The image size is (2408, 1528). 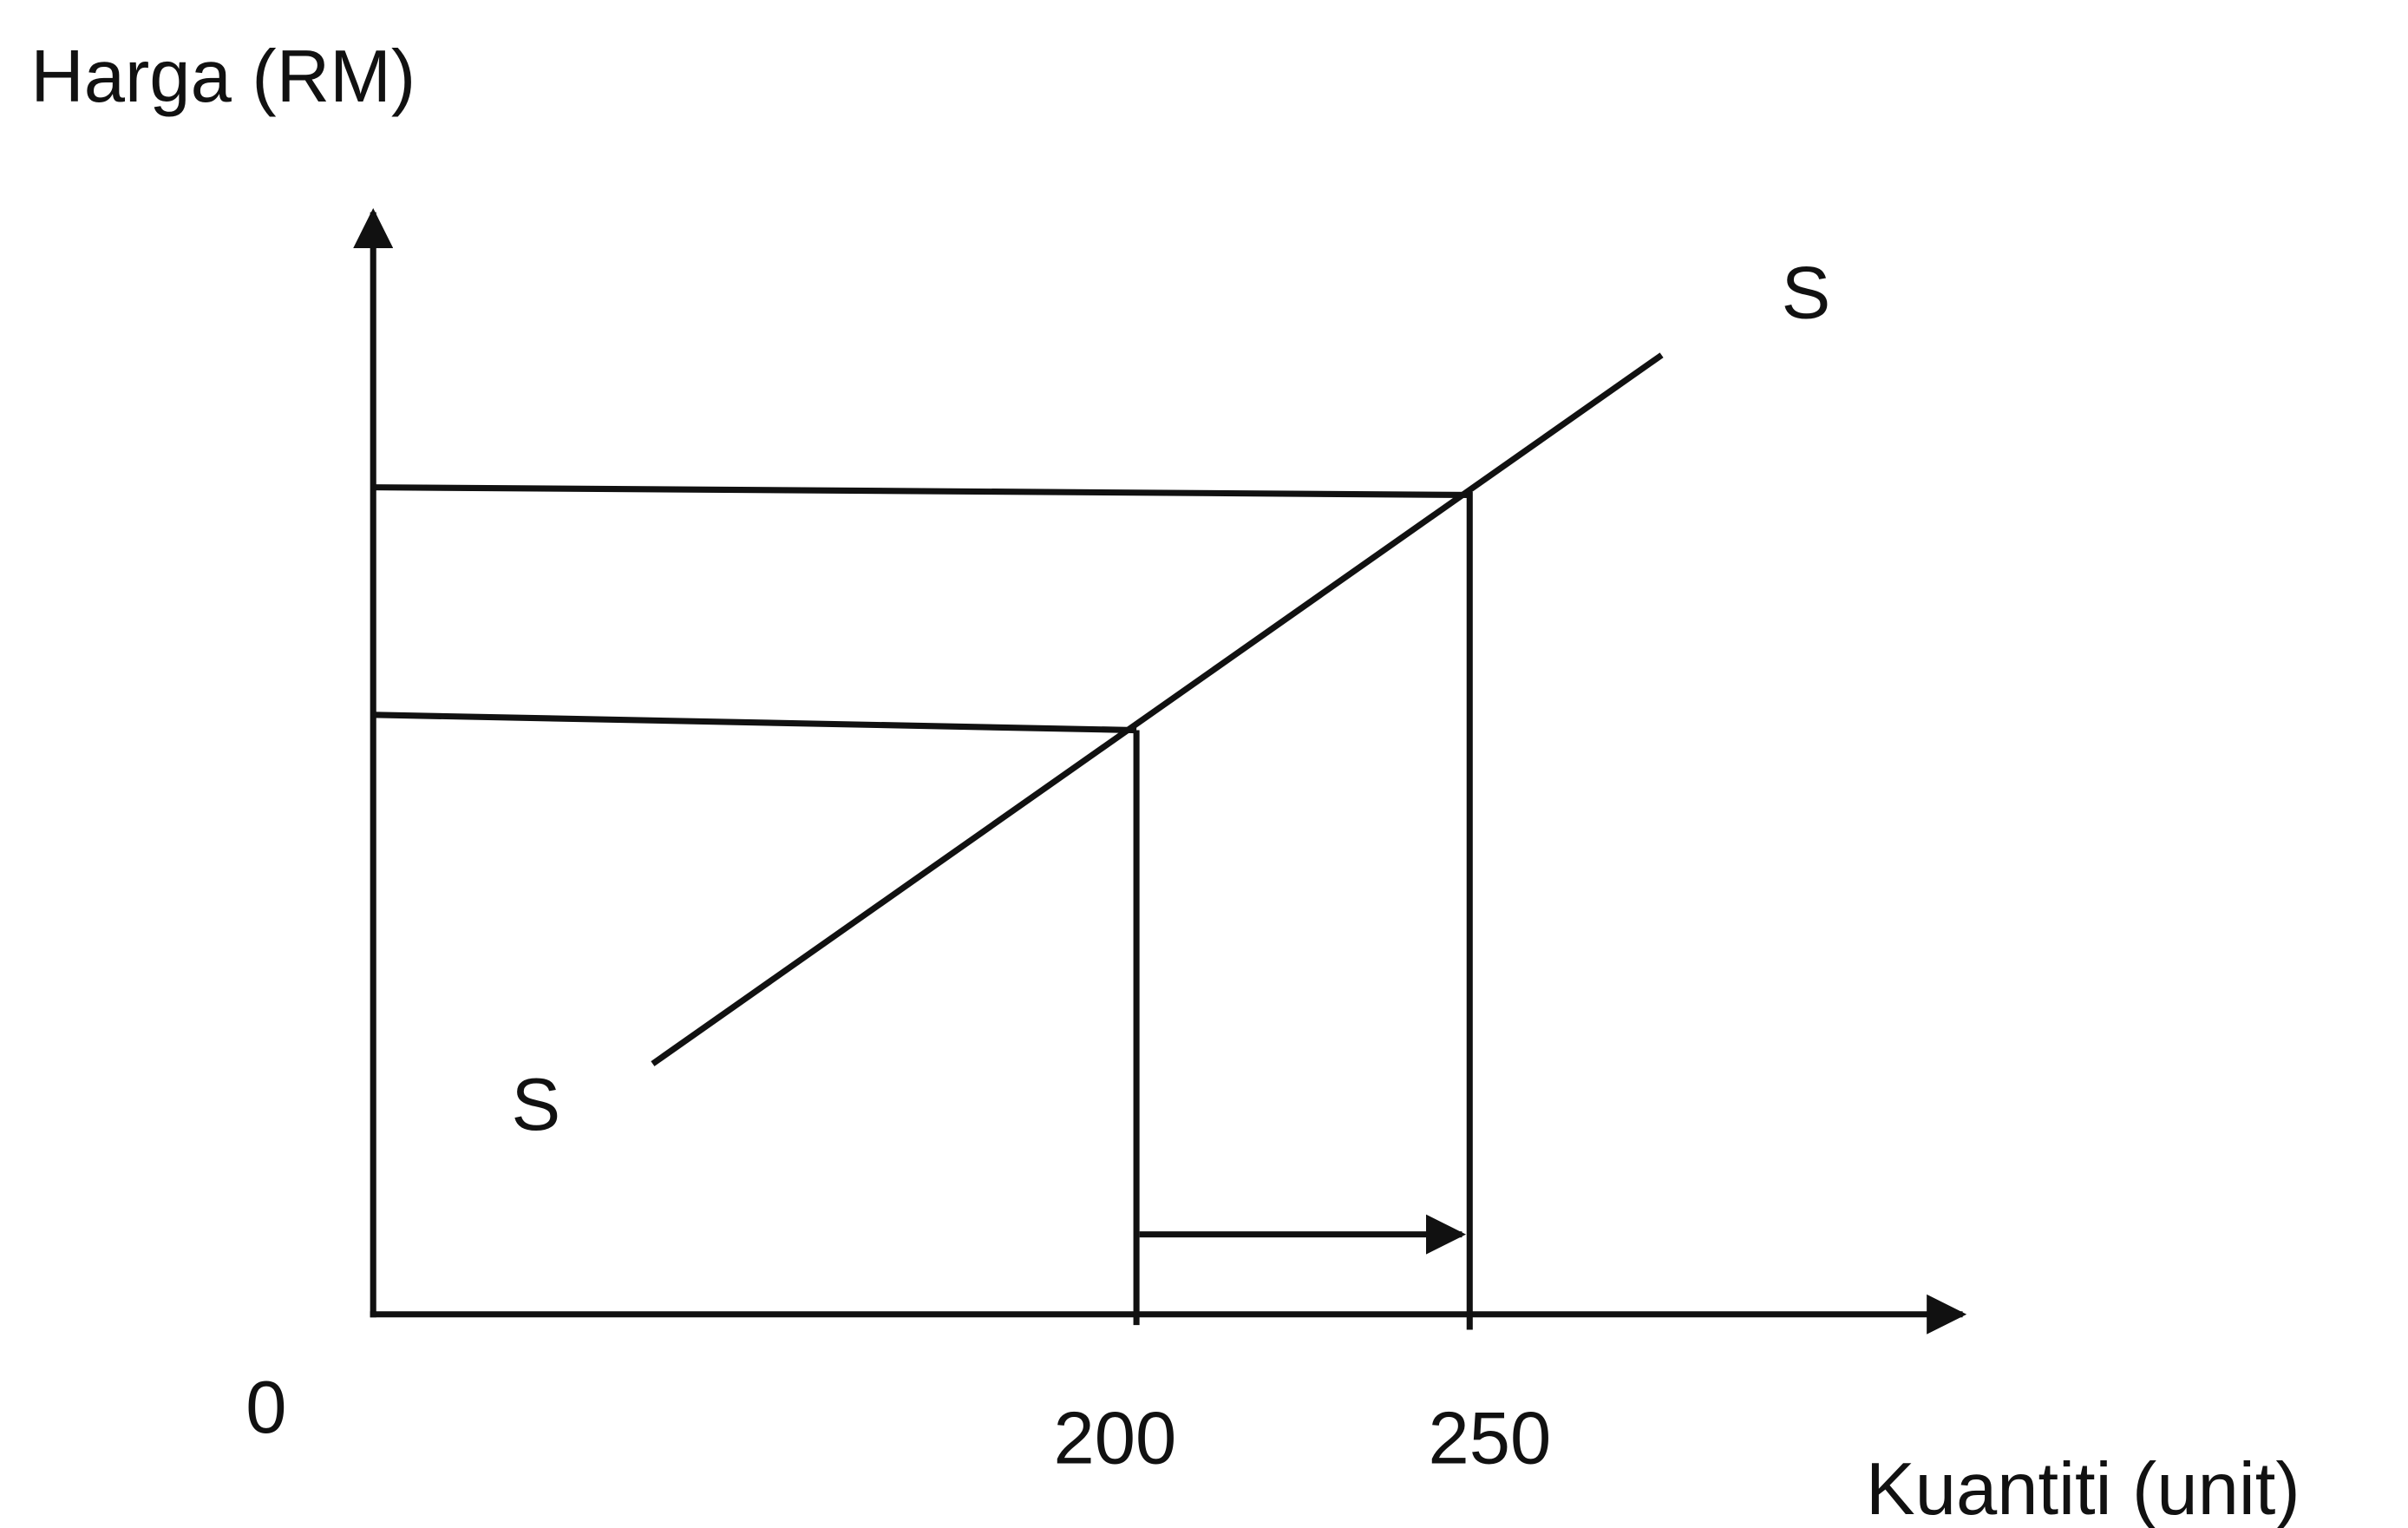 I want to click on x-tick-label: 250, so click(x=1489, y=1439).